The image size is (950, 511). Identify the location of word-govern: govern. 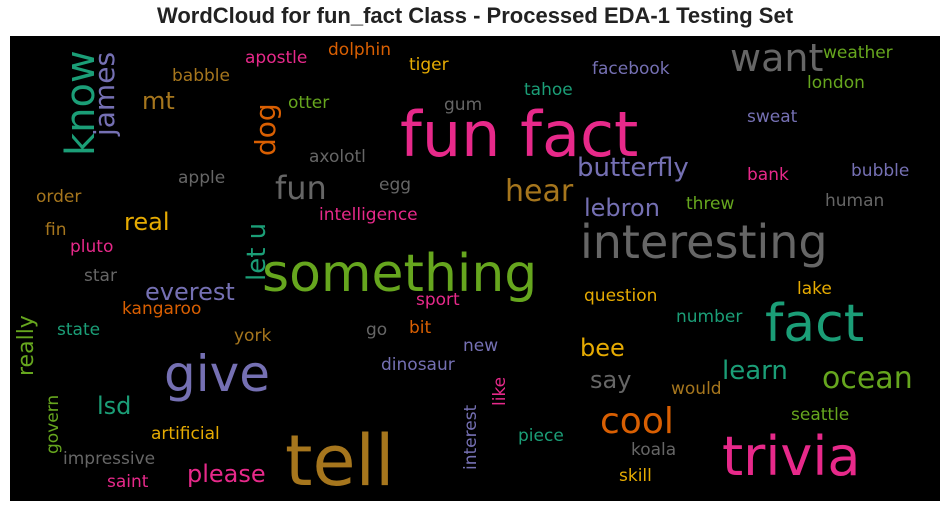
(53, 424).